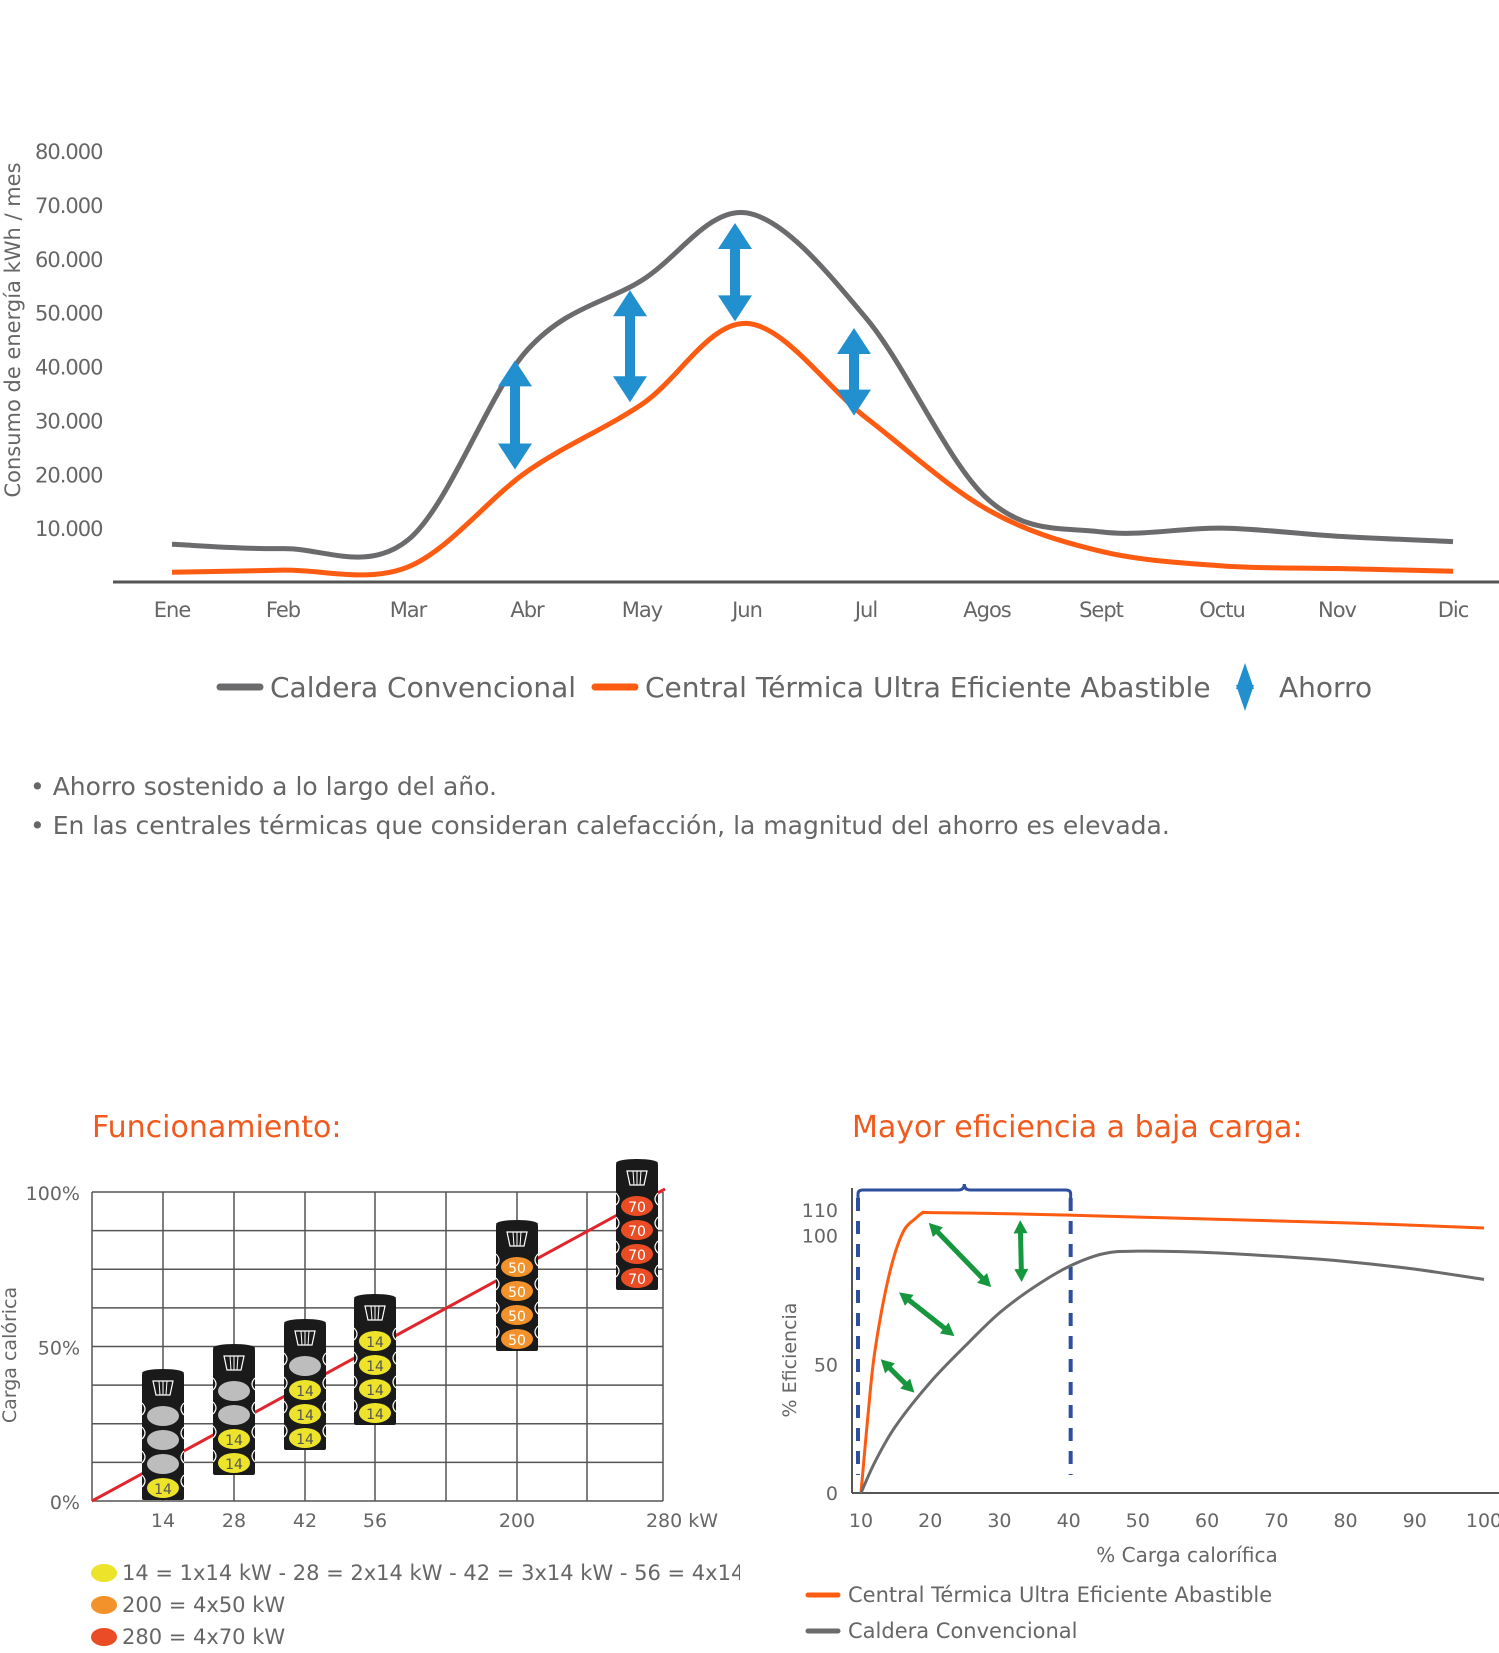  Describe the element at coordinates (1101, 610) in the screenshot. I see `x-tick-label: Sept` at that location.